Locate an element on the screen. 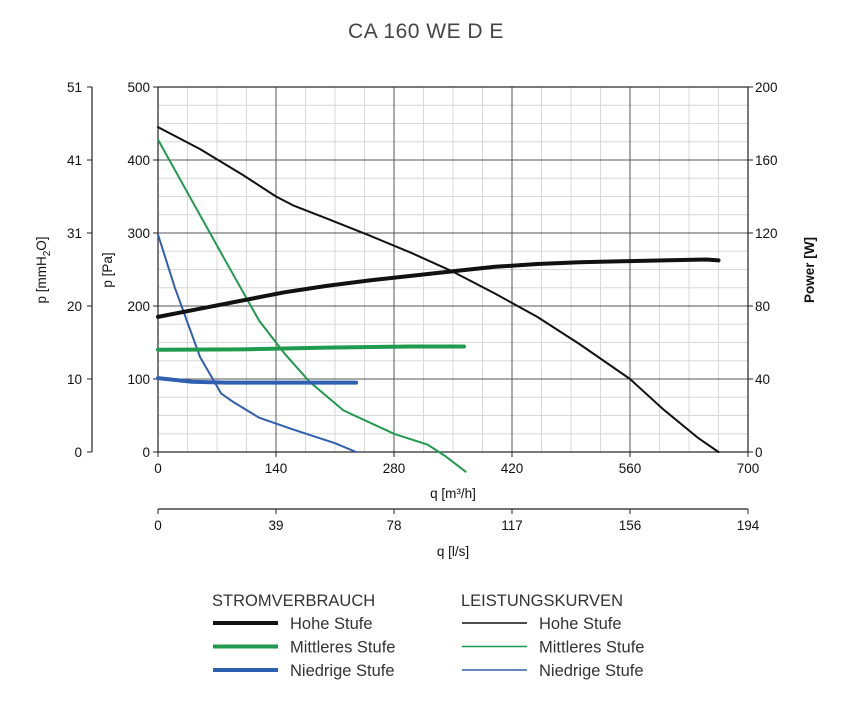  x2-axis-label: q [l/s] is located at coordinates (453, 551).